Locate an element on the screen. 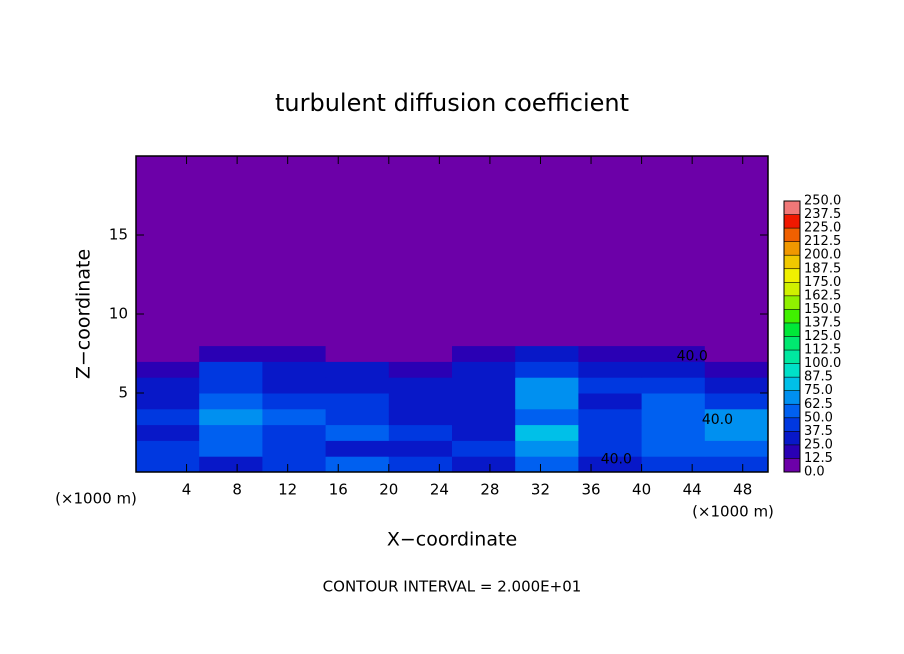 The height and width of the screenshot is (654, 904). colorbar-label: 0.0 is located at coordinates (814, 472).